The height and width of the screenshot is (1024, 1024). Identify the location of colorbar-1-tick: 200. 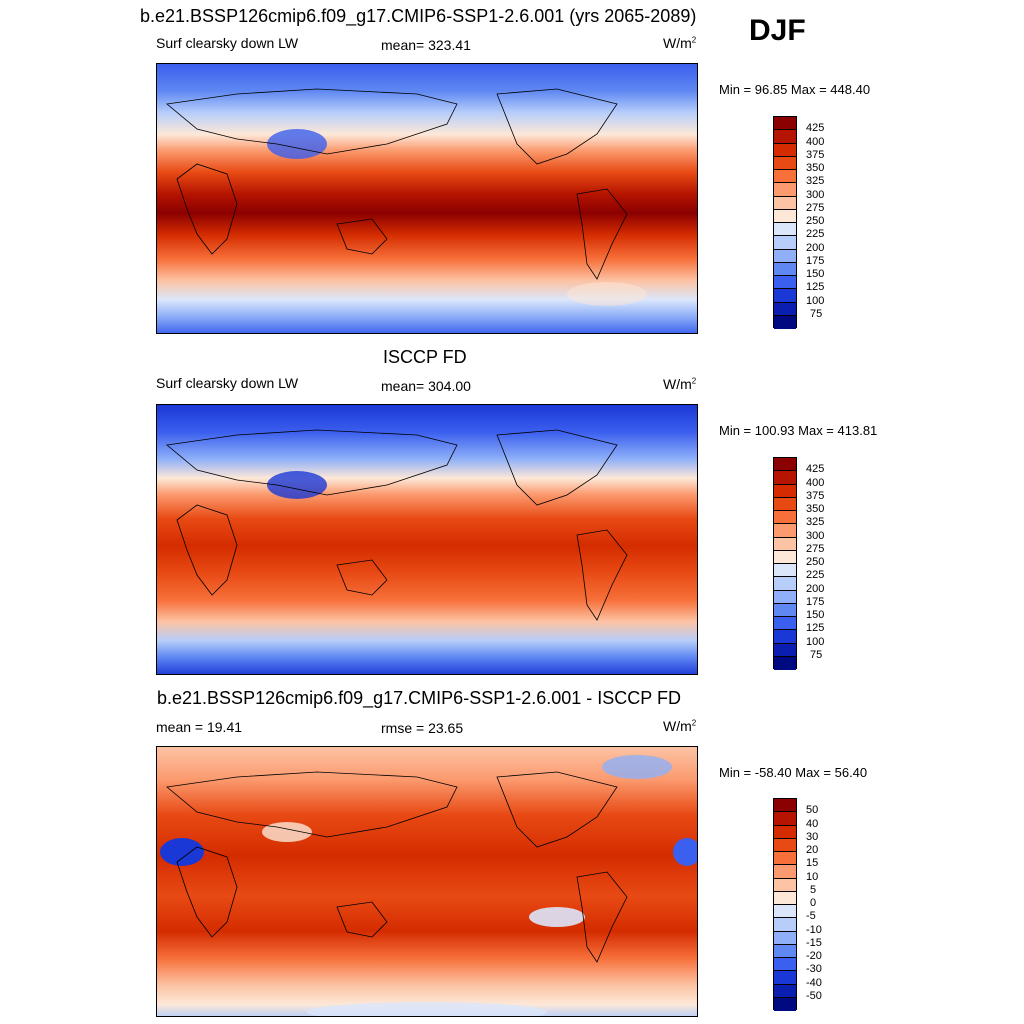
(815, 248).